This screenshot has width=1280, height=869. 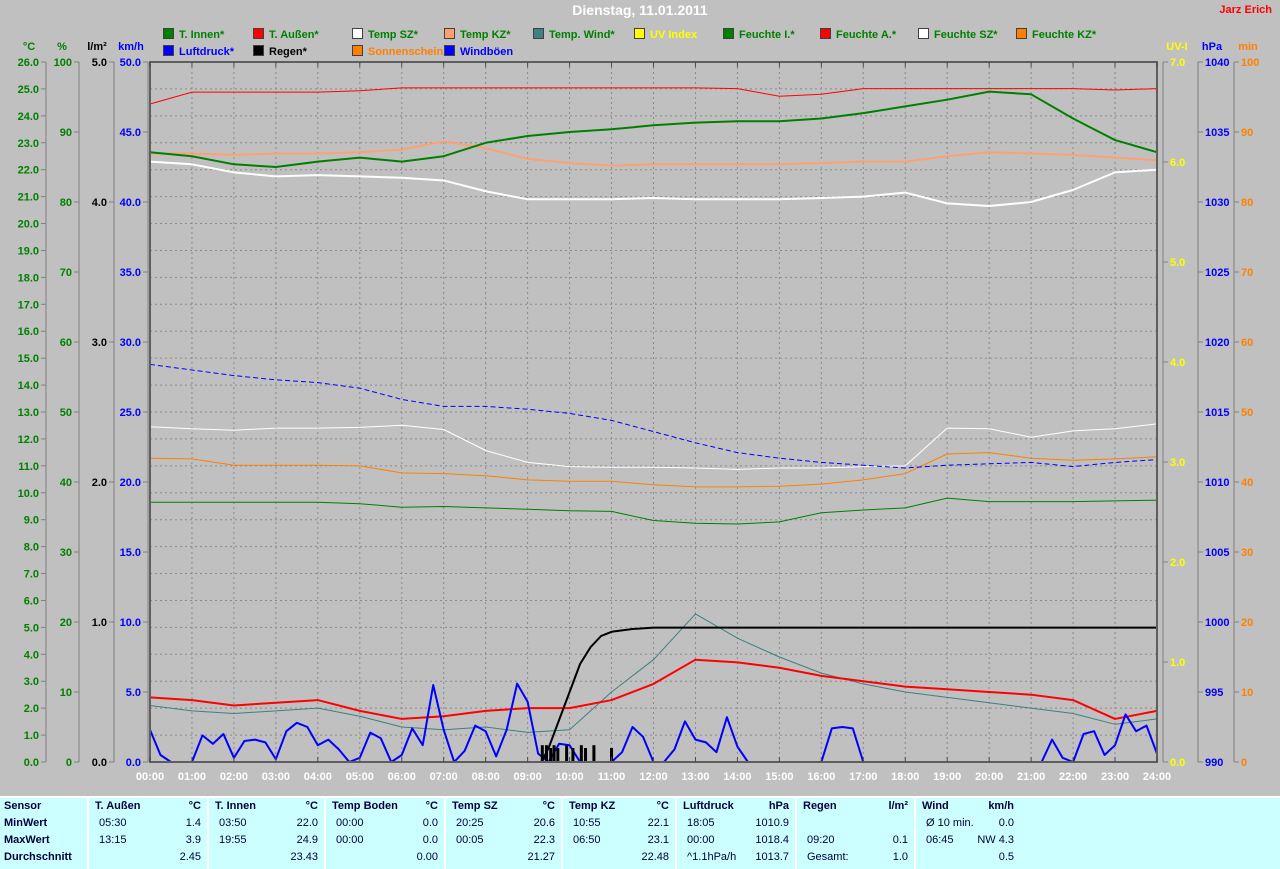 I want to click on svg-text: 23:00, so click(x=1115, y=777).